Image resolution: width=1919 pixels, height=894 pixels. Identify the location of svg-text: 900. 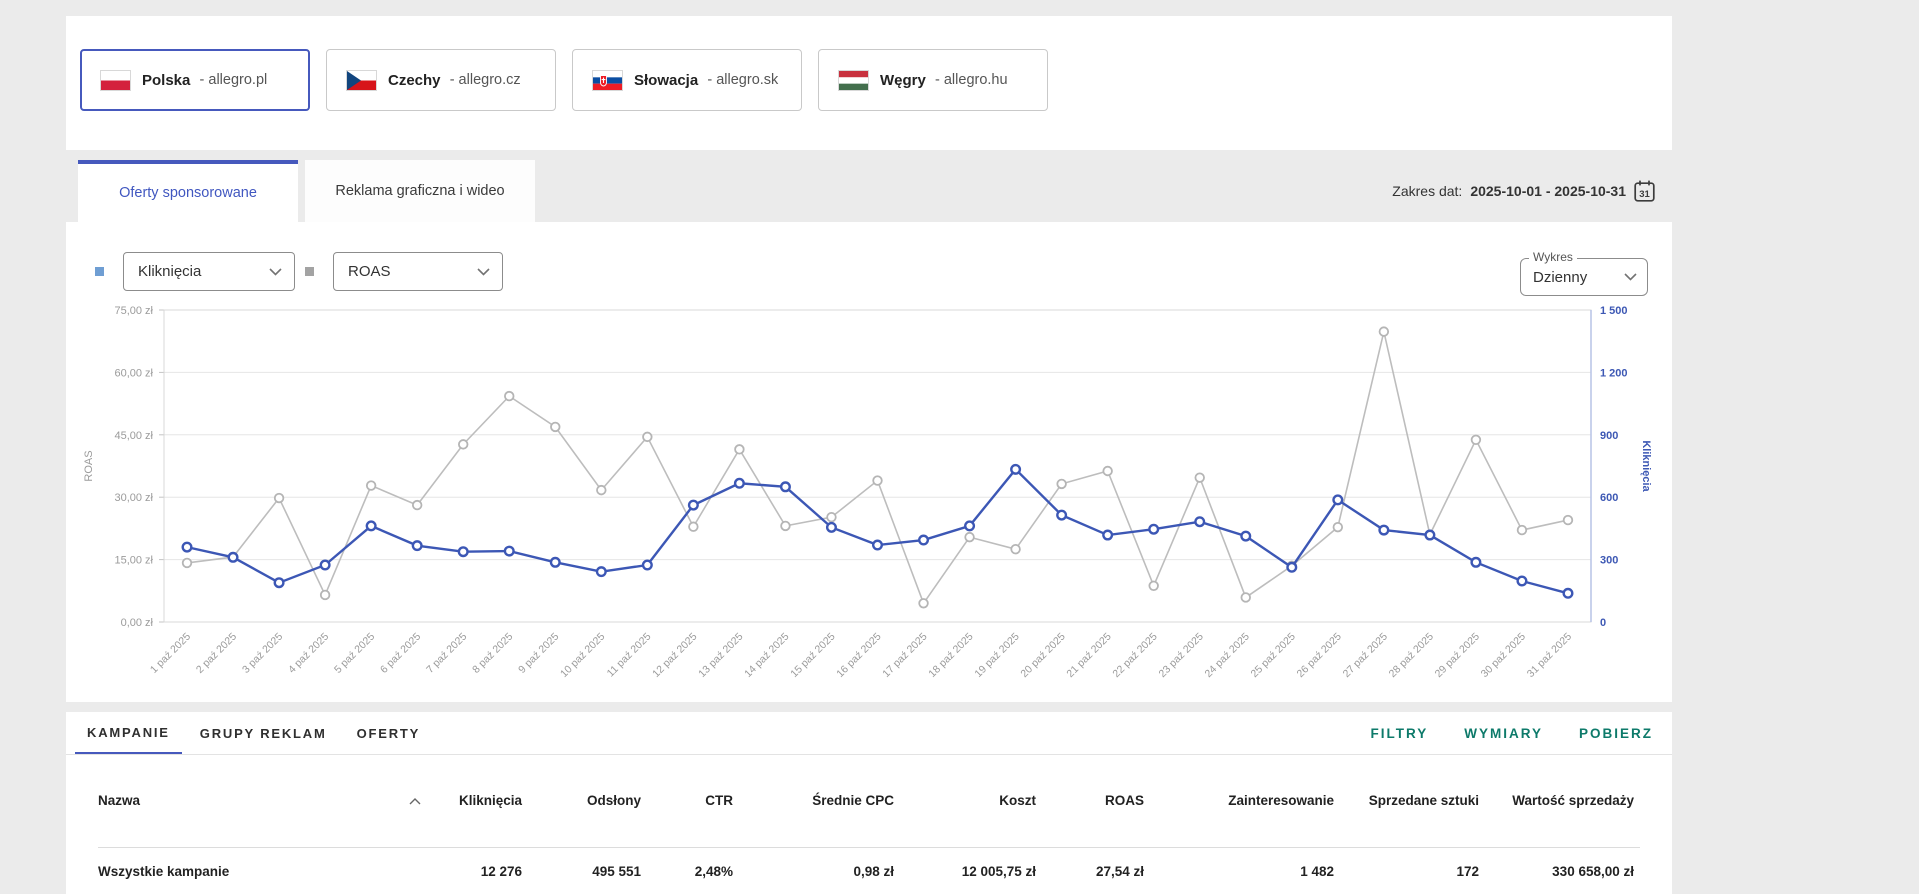
(1609, 436).